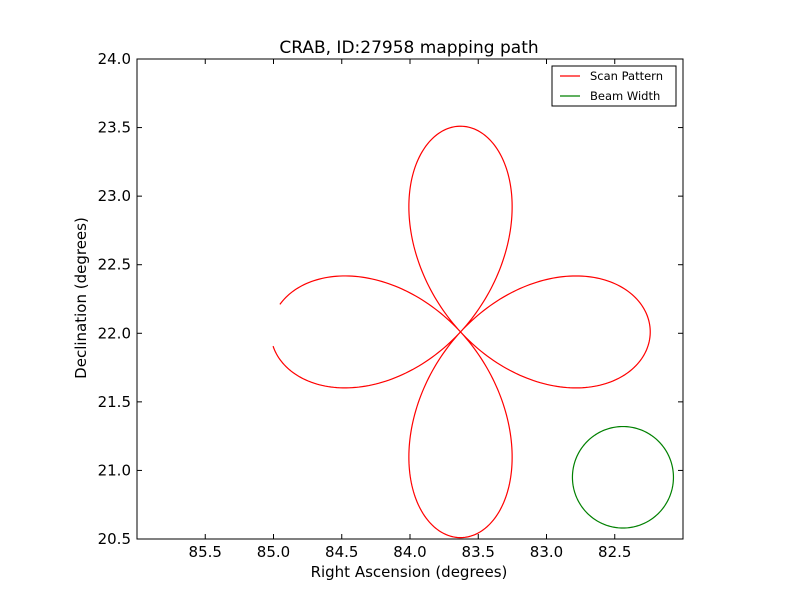  What do you see at coordinates (114, 402) in the screenshot?
I see `y-tick-label: 21.5` at bounding box center [114, 402].